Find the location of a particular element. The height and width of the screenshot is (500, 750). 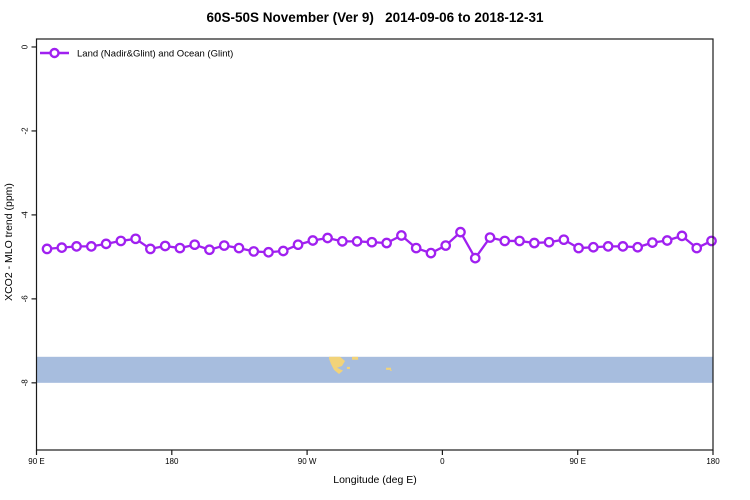

y-axis-label: XCO2 - MLO trend (ppm) is located at coordinates (9, 242).